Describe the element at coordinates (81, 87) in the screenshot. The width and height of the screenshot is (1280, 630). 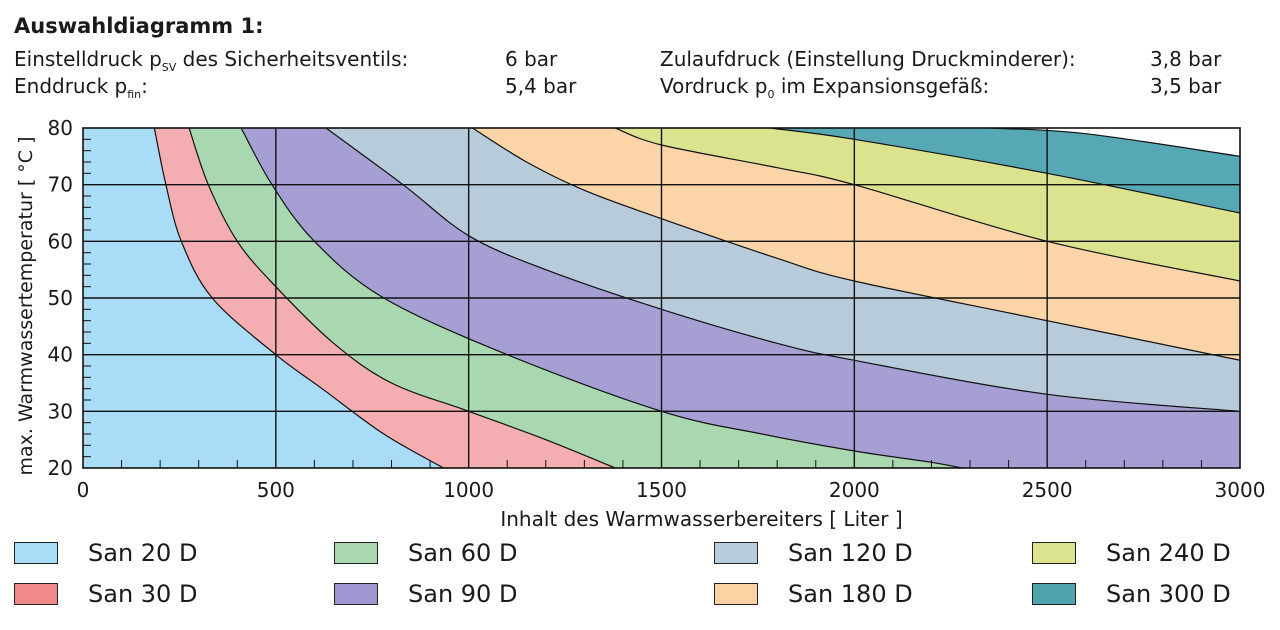
I see `label-final-pressure: Enddruck pfin:` at that location.